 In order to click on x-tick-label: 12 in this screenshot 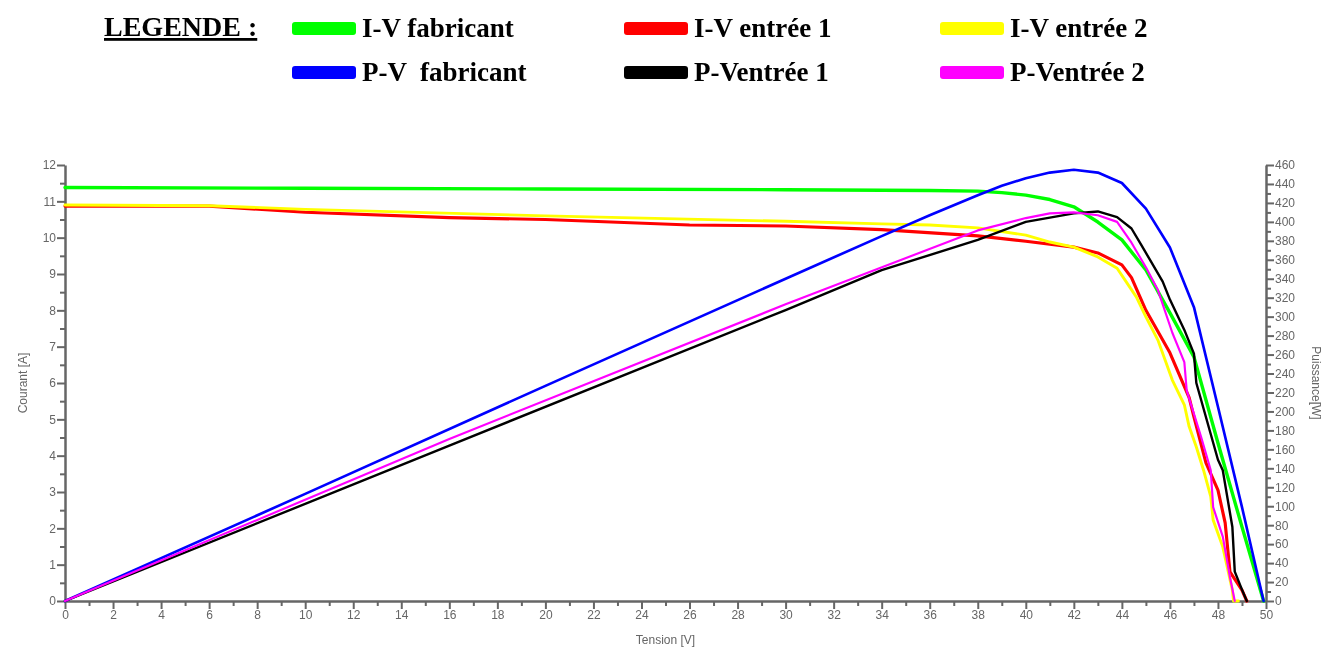, I will do `click(354, 614)`.